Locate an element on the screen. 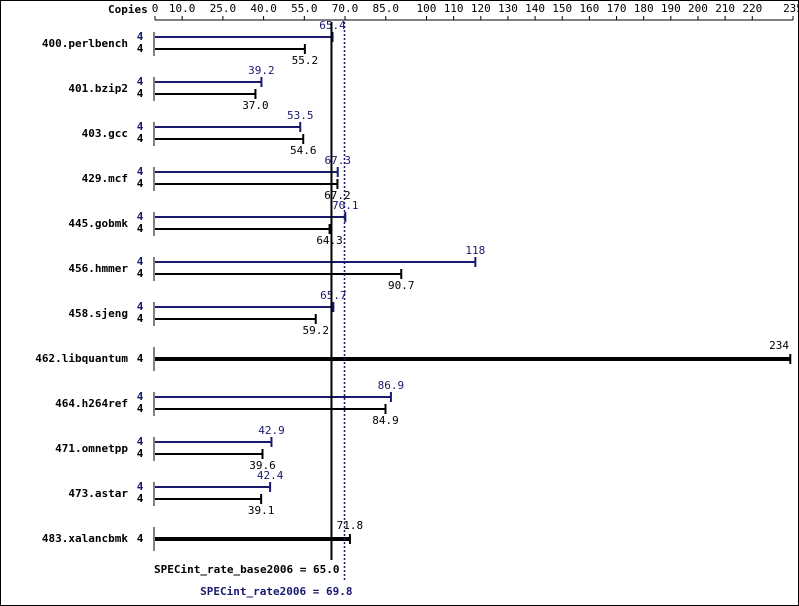  x-tick-label: 120 is located at coordinates (481, 8).